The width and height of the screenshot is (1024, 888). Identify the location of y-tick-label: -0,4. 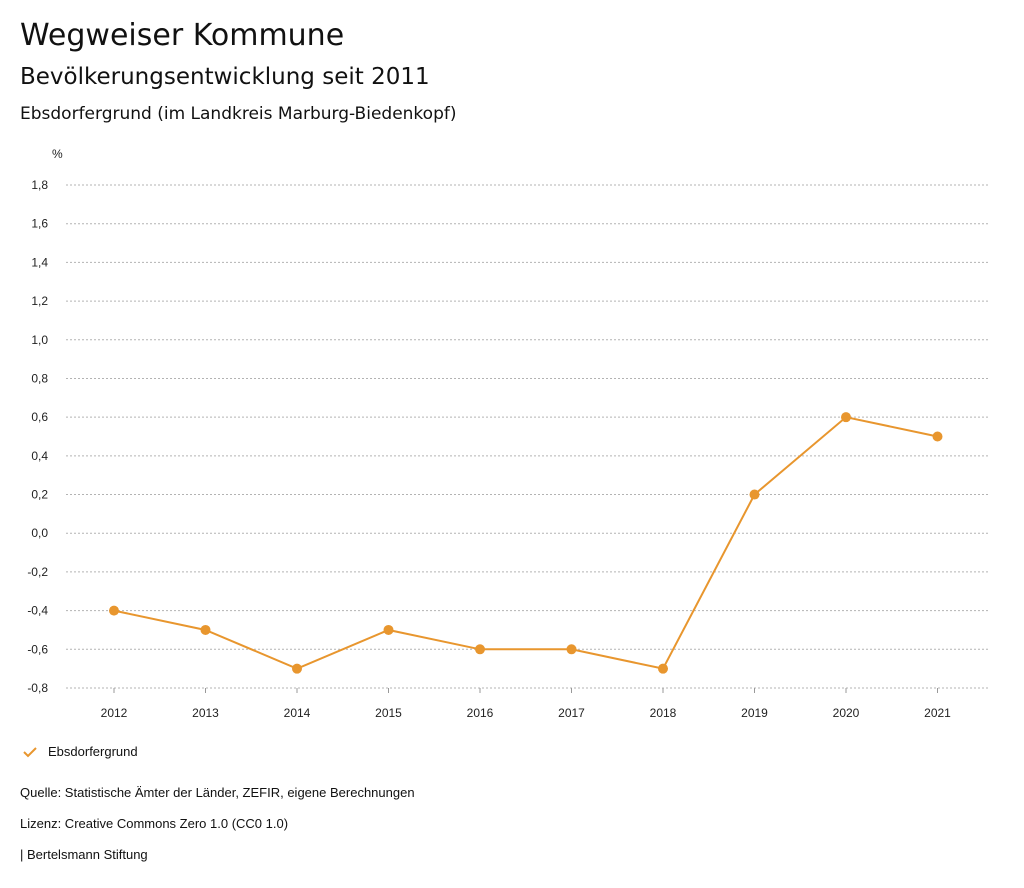
(37, 611).